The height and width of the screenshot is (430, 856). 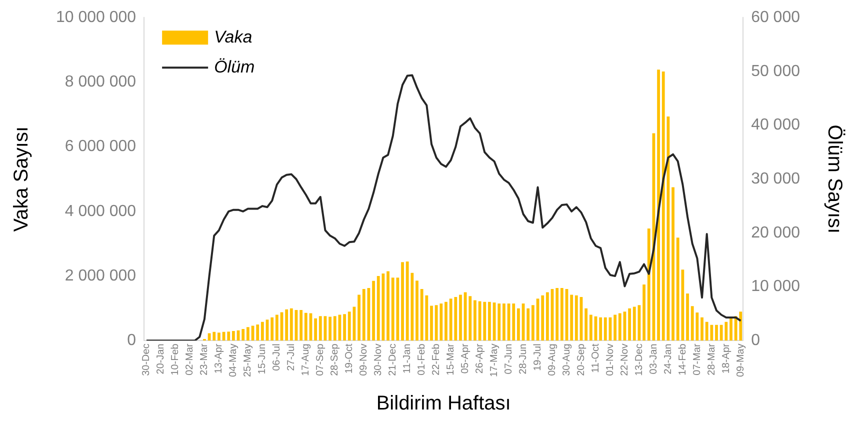 What do you see at coordinates (567, 360) in the screenshot?
I see `x-tick-label: 30-Aug` at bounding box center [567, 360].